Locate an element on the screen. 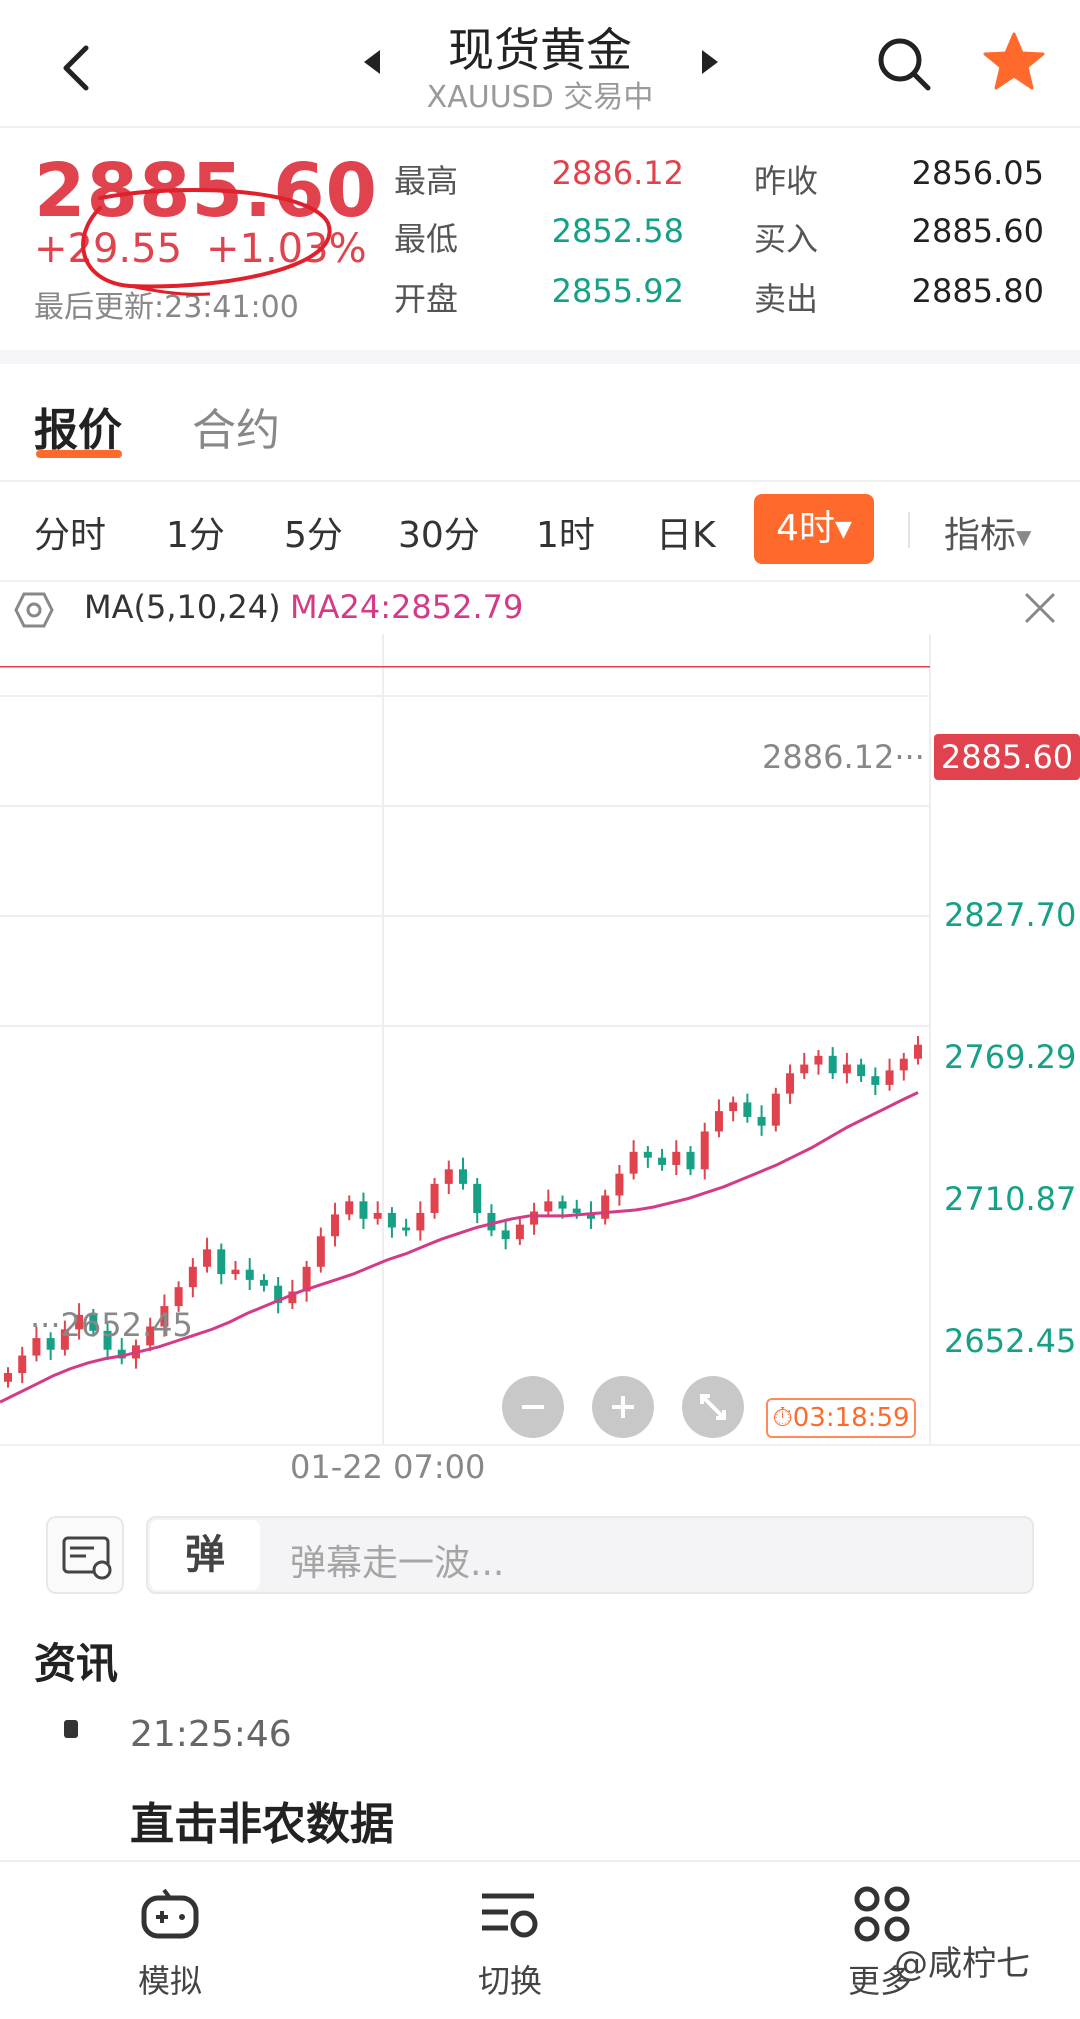 The width and height of the screenshot is (1080, 2019). switch-icon is located at coordinates (510, 1916).